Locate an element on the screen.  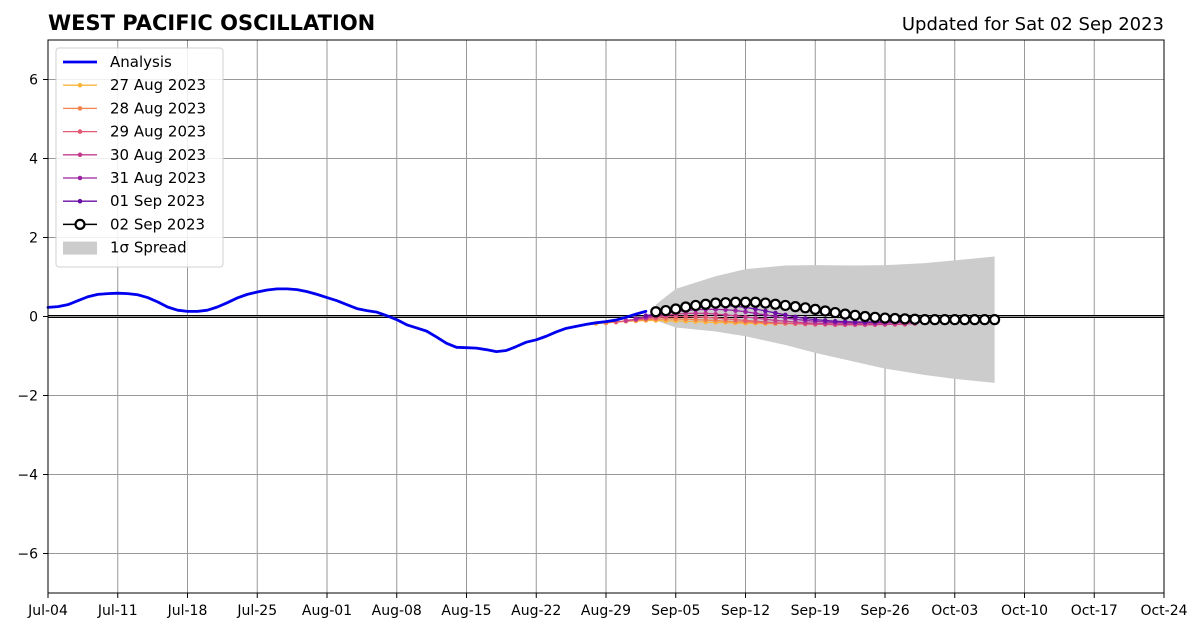
legend-label: Analysis is located at coordinates (141, 62).